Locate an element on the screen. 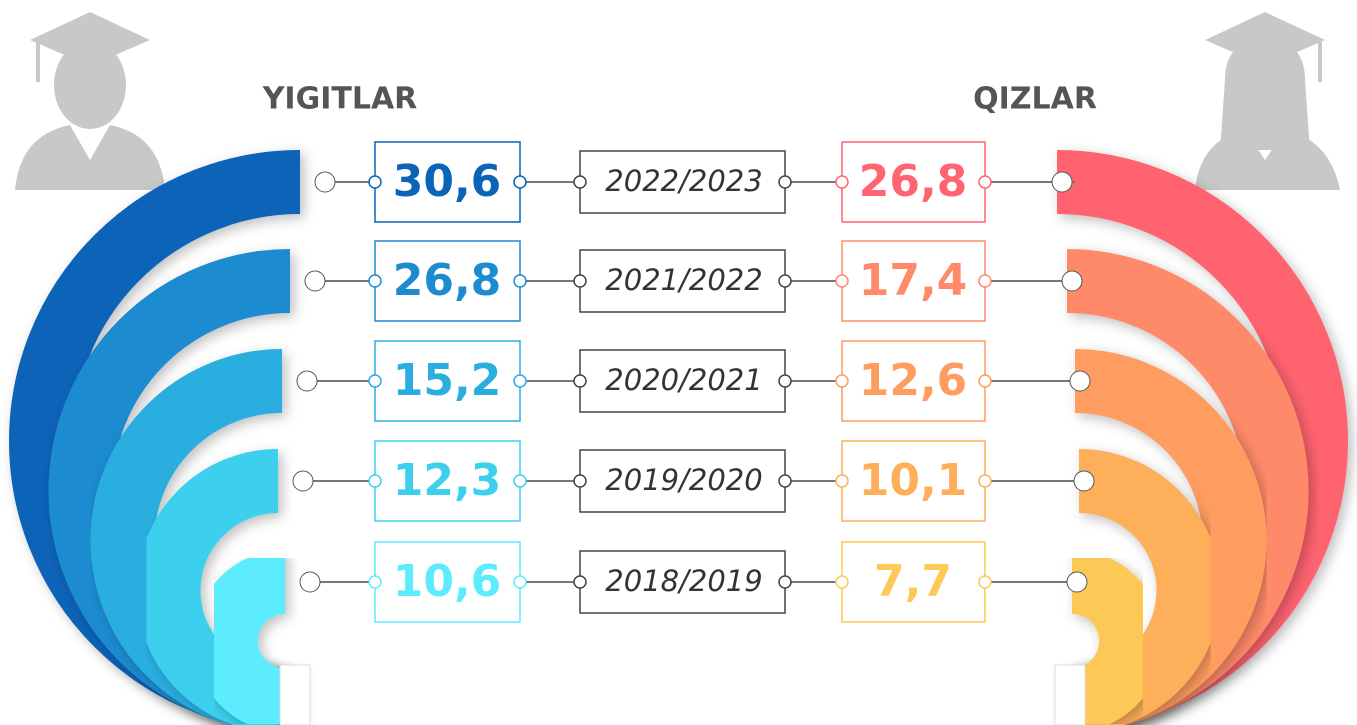 Image resolution: width=1357 pixels, height=725 pixels. right-title: QIZLAR is located at coordinates (1035, 99).